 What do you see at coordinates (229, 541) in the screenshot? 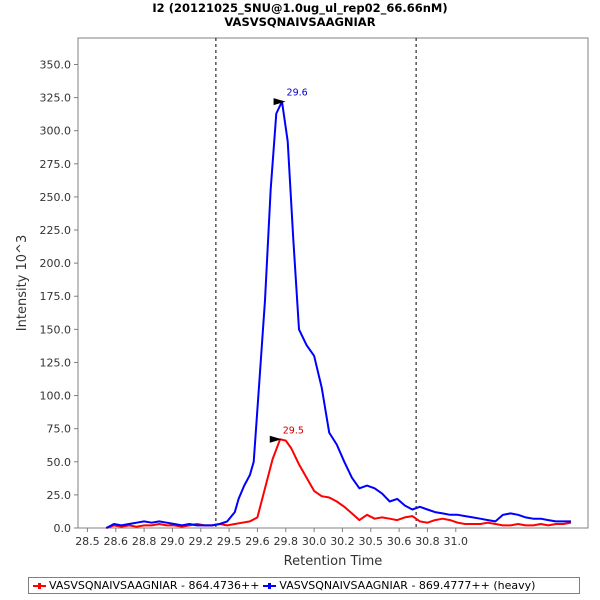
I see `x-tick-label: 29.5` at bounding box center [229, 541].